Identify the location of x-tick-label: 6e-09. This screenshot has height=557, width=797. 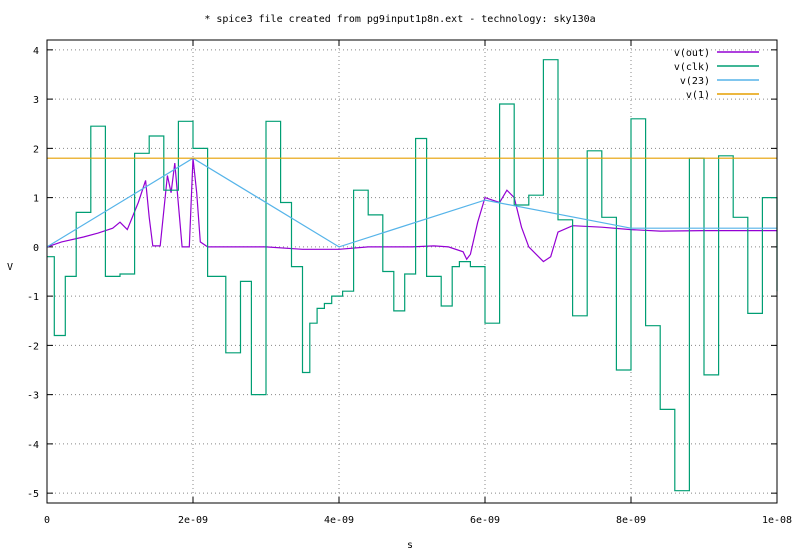
(485, 520).